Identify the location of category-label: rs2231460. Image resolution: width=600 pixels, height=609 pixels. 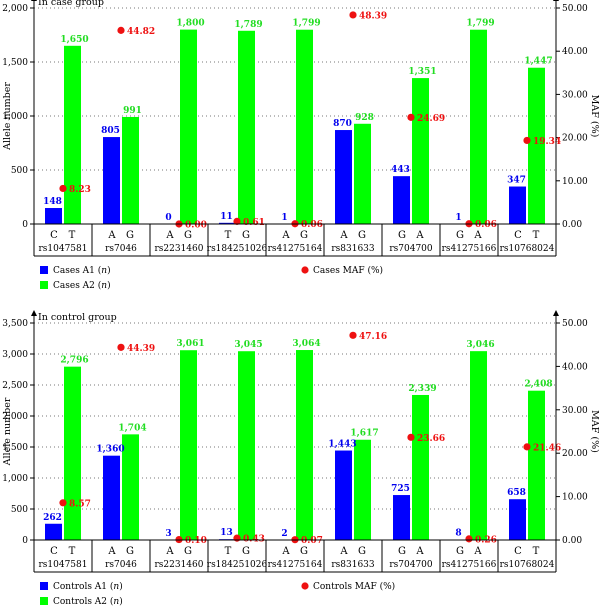
(178, 249).